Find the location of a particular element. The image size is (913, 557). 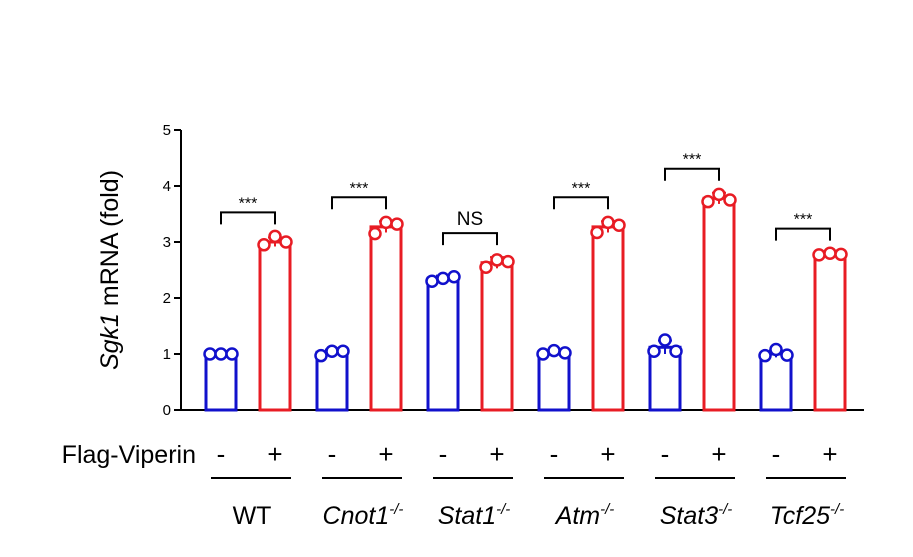

y-tick-label: 4 is located at coordinates (167, 186).